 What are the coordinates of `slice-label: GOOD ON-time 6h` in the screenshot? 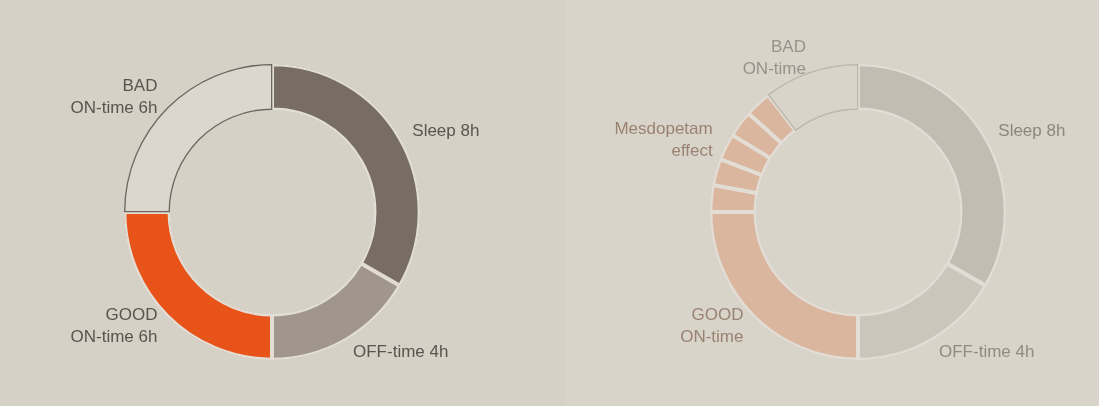 It's located at (114, 326).